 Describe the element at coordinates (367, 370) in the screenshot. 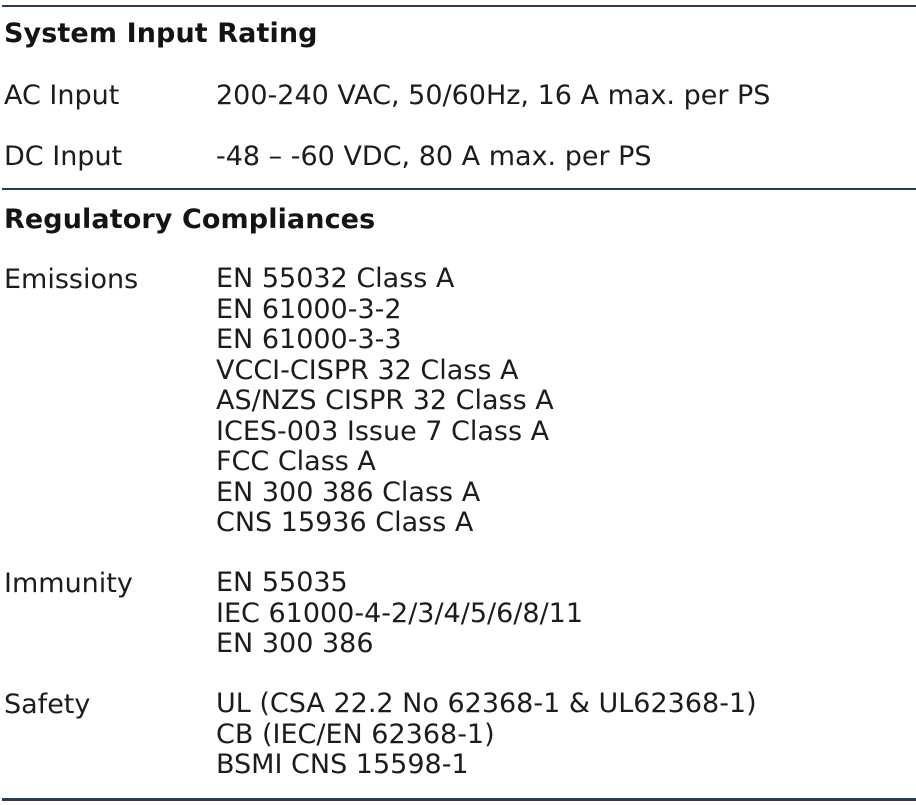

I see `emissions-item: VCCI-CISPR 32 Class A` at that location.